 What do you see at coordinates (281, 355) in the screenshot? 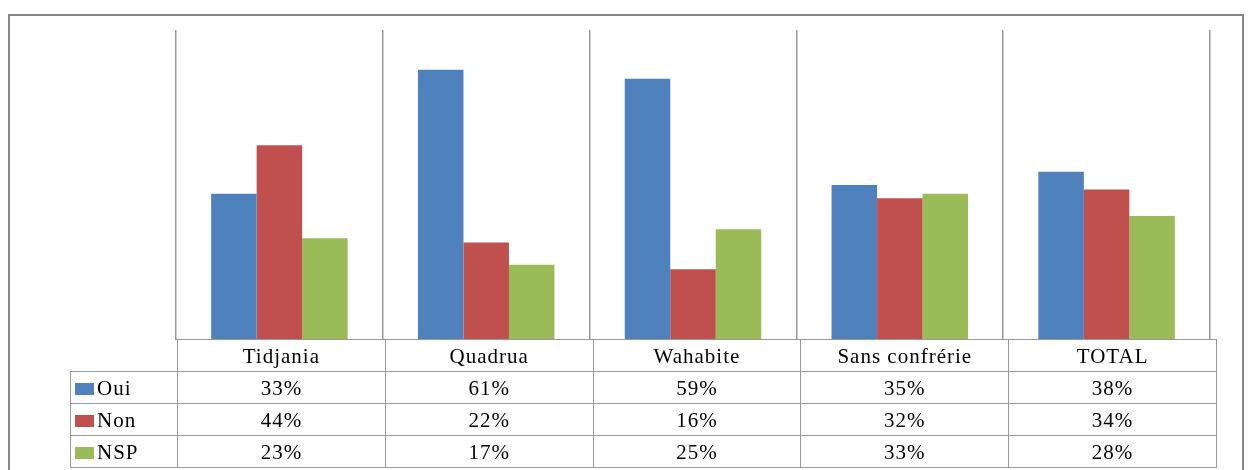
I see `x-tick-label: Tidjania` at bounding box center [281, 355].